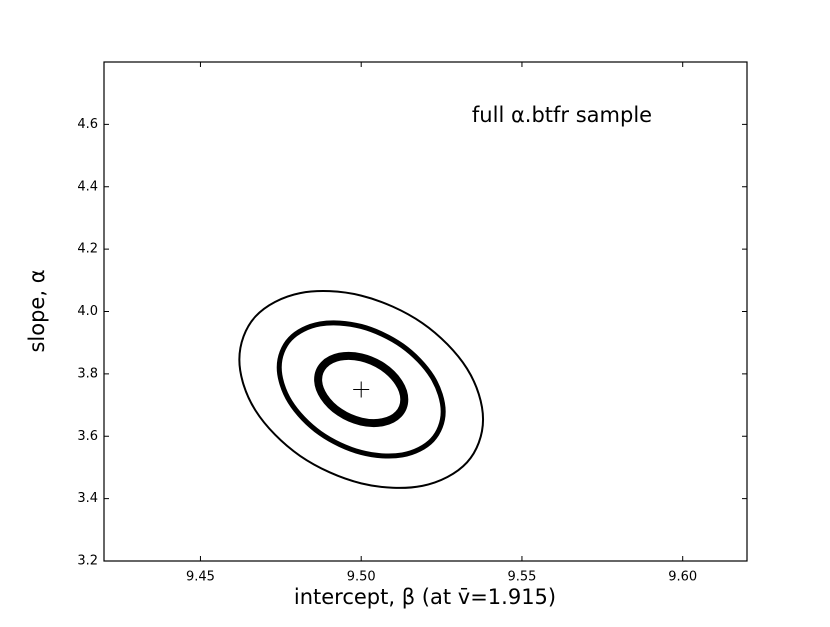  Describe the element at coordinates (87, 498) in the screenshot. I see `y-tick-label: 3.4` at that location.